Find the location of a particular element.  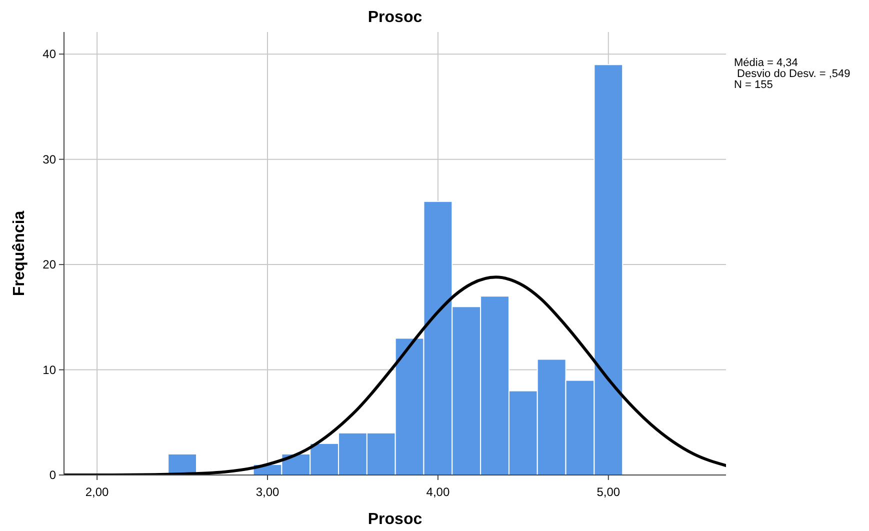

text: Média = 4,34 is located at coordinates (766, 63).